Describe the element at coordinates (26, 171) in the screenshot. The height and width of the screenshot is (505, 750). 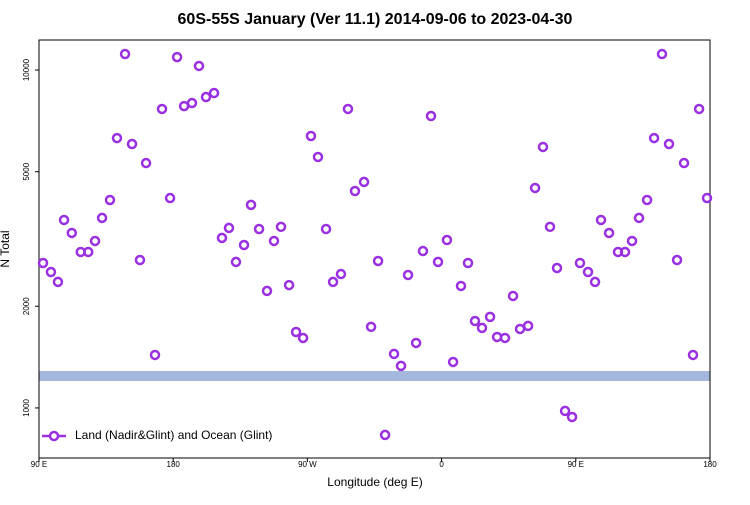
I see `y-tick-label: 5000` at that location.